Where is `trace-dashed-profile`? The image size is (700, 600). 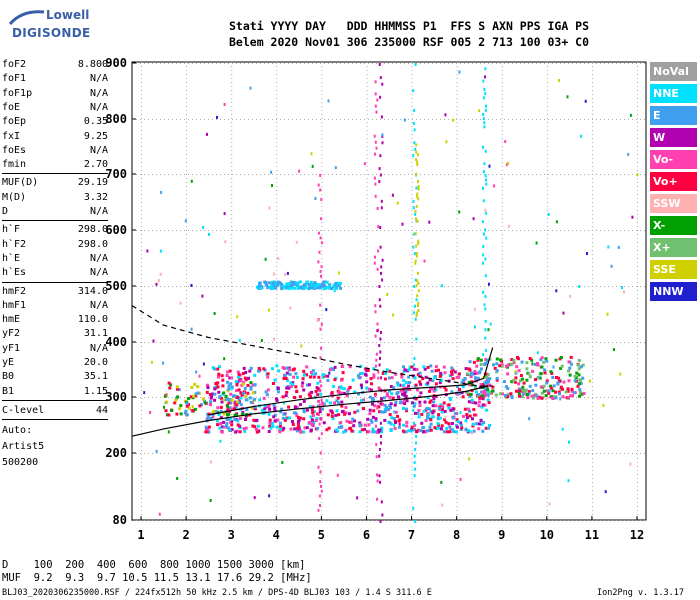
trace-dashed-profile is located at coordinates (312, 346).